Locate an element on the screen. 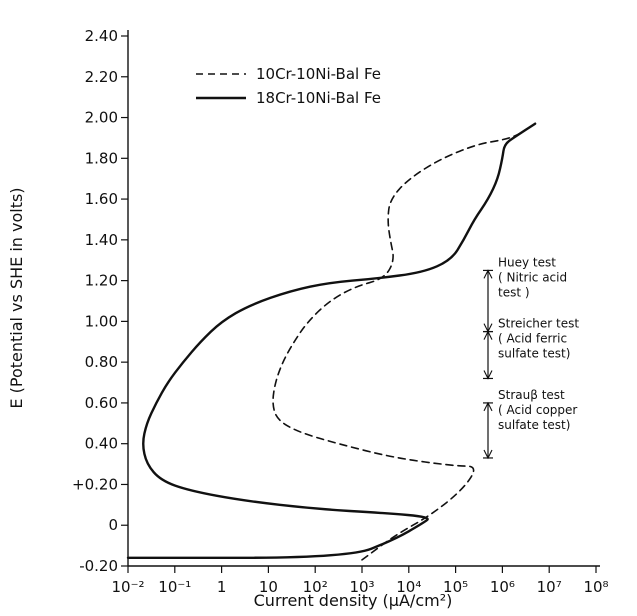 This screenshot has height=616, width=637. y-tick-label: 1.40 is located at coordinates (101, 240).